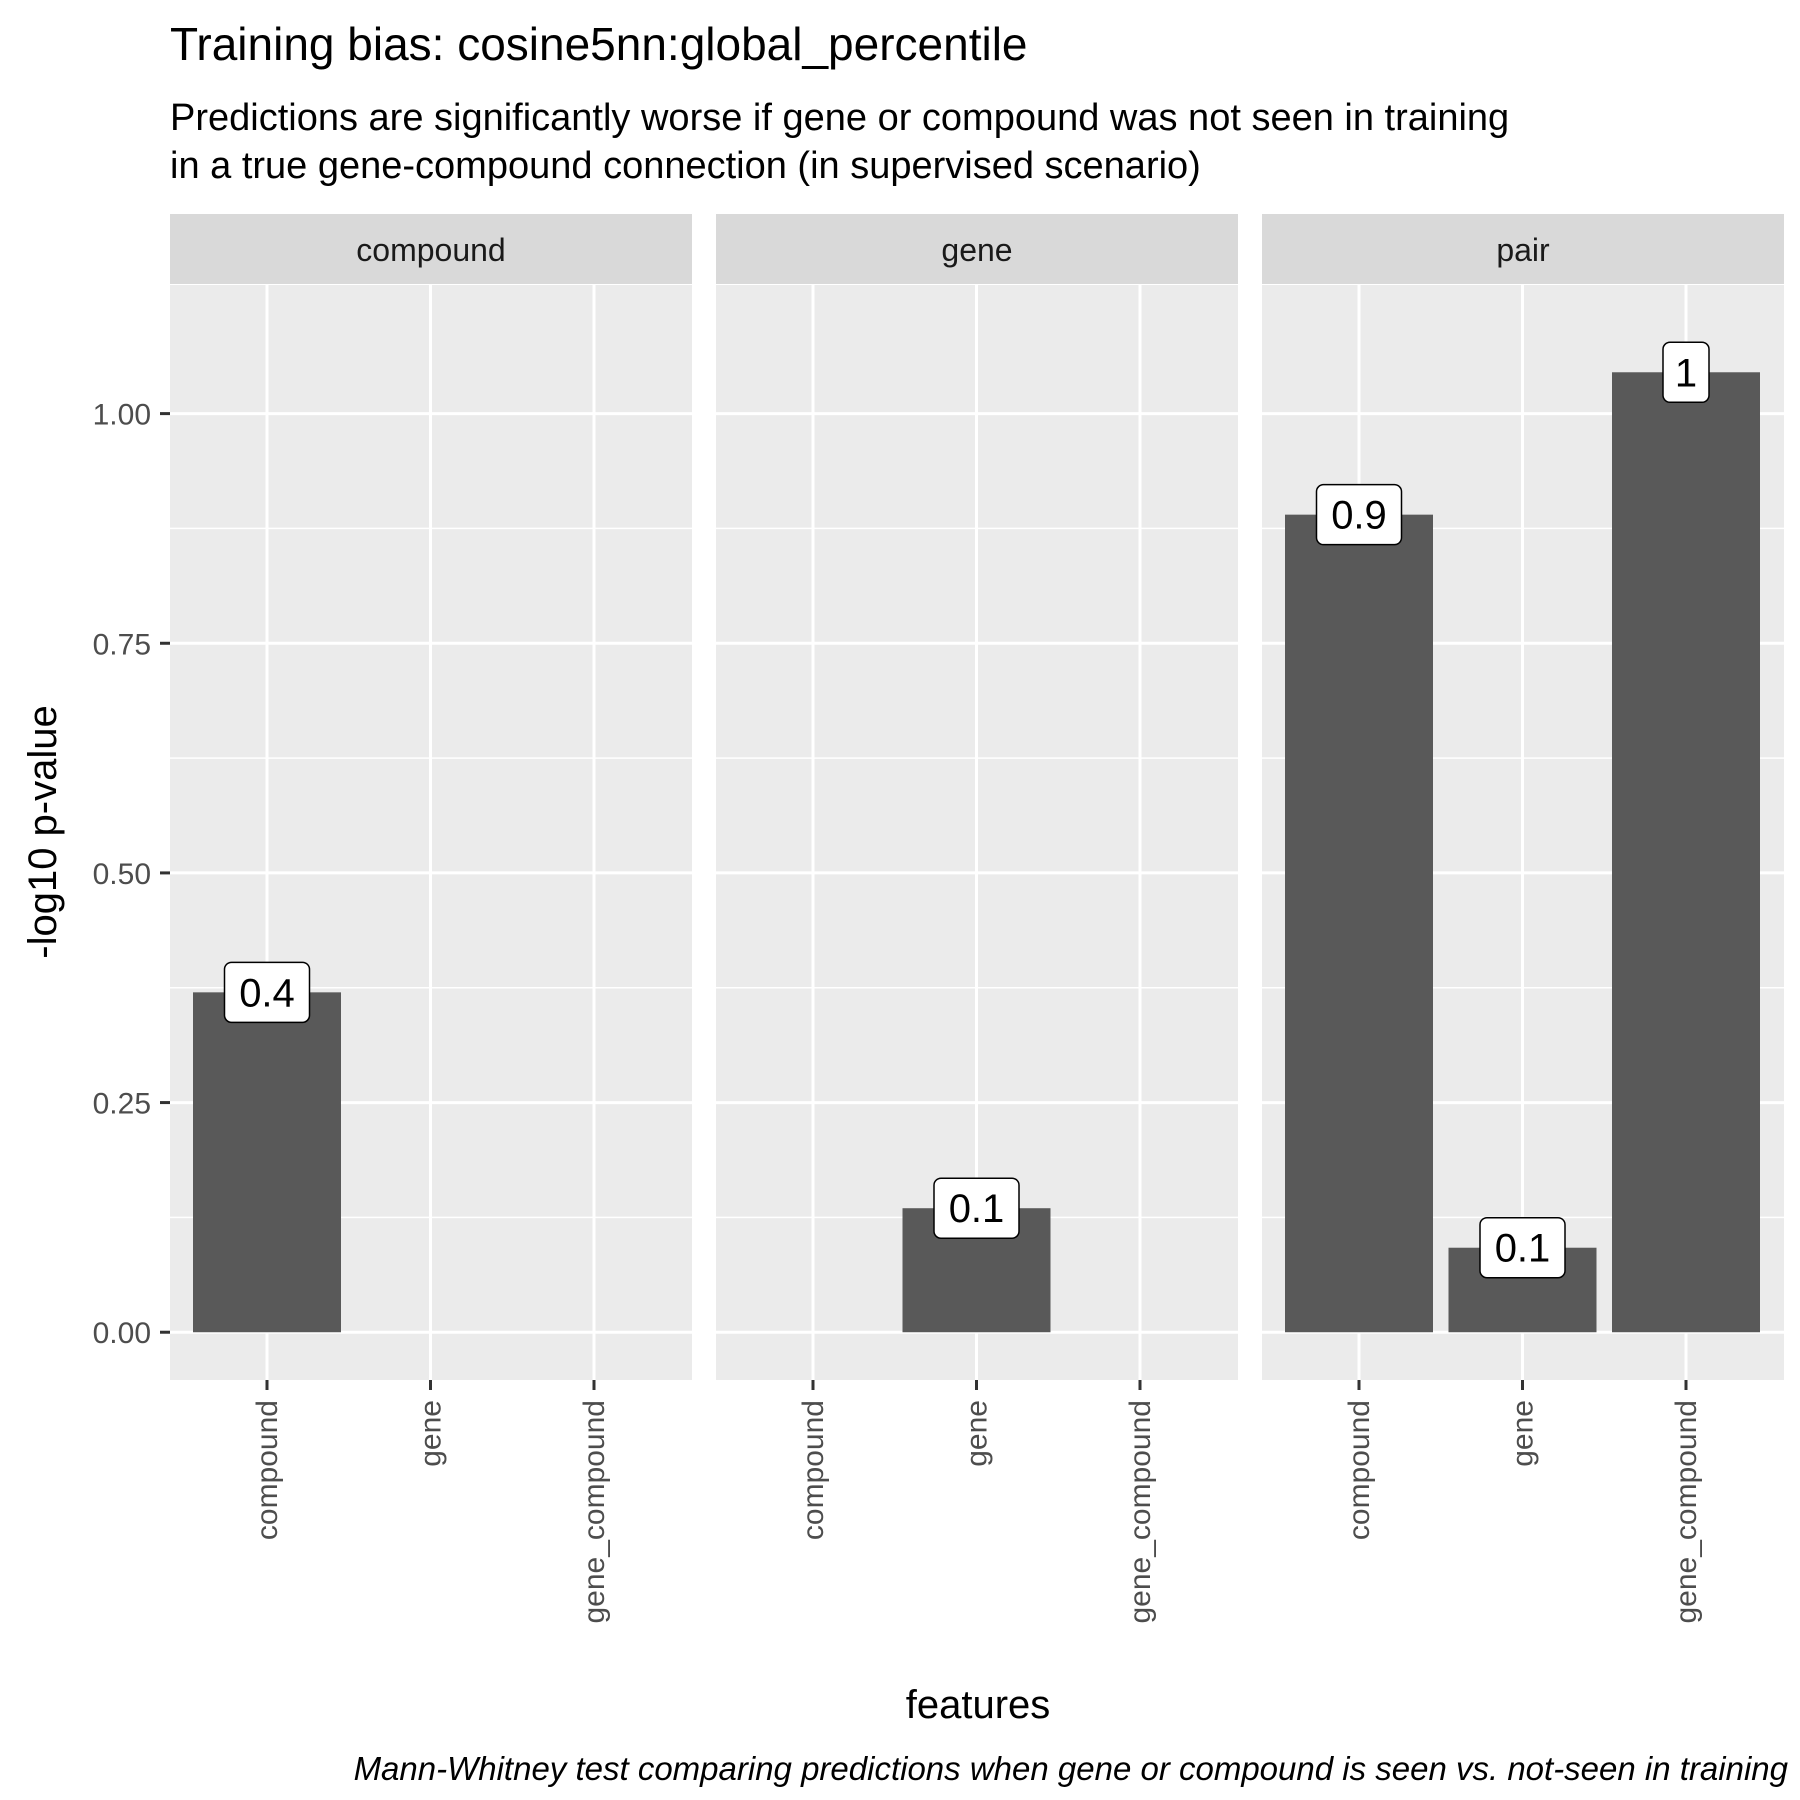 The height and width of the screenshot is (1800, 1800). Describe the element at coordinates (122, 874) in the screenshot. I see `y-tick-label: 0.50` at that location.